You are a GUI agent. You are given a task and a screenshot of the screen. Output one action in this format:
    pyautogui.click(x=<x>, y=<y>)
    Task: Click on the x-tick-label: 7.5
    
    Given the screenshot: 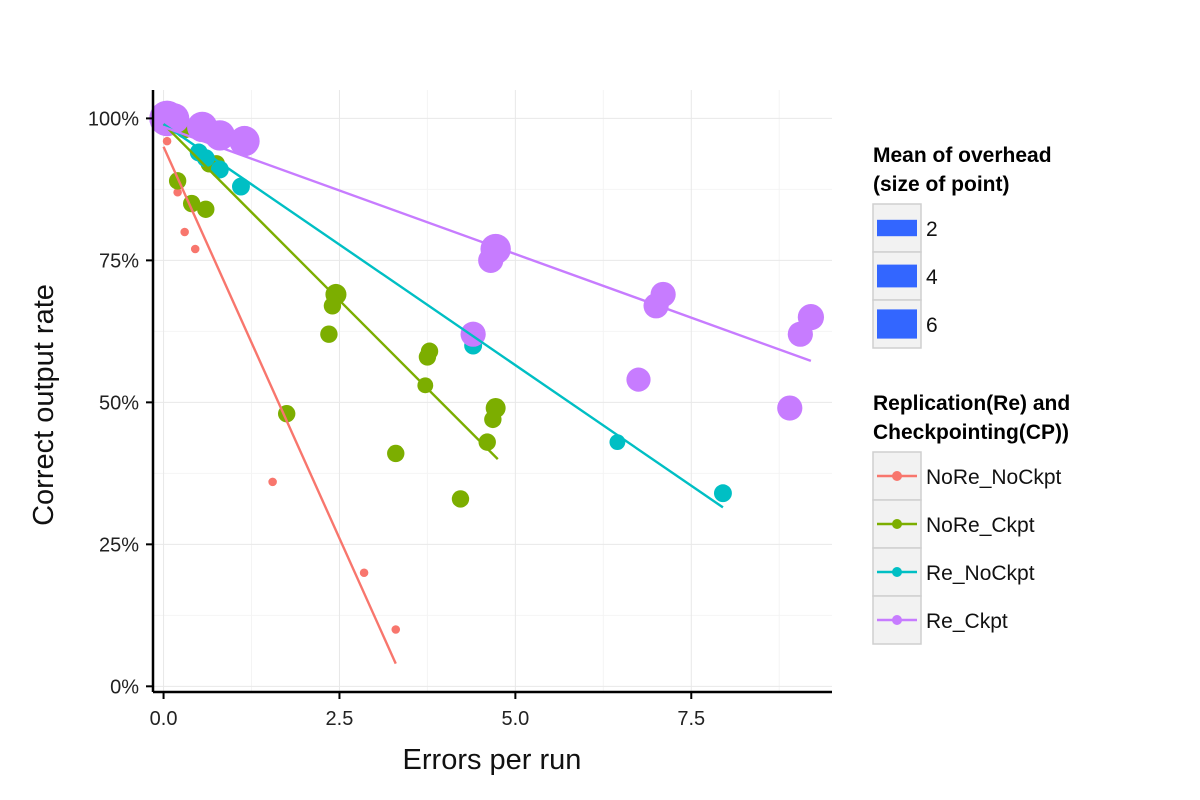 What is the action you would take?
    pyautogui.click(x=691, y=719)
    